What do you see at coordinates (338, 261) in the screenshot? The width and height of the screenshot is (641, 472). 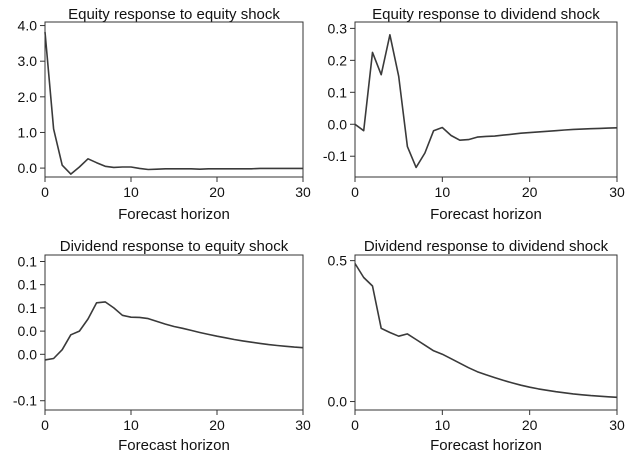 I see `y-tick-label: 0.5` at bounding box center [338, 261].